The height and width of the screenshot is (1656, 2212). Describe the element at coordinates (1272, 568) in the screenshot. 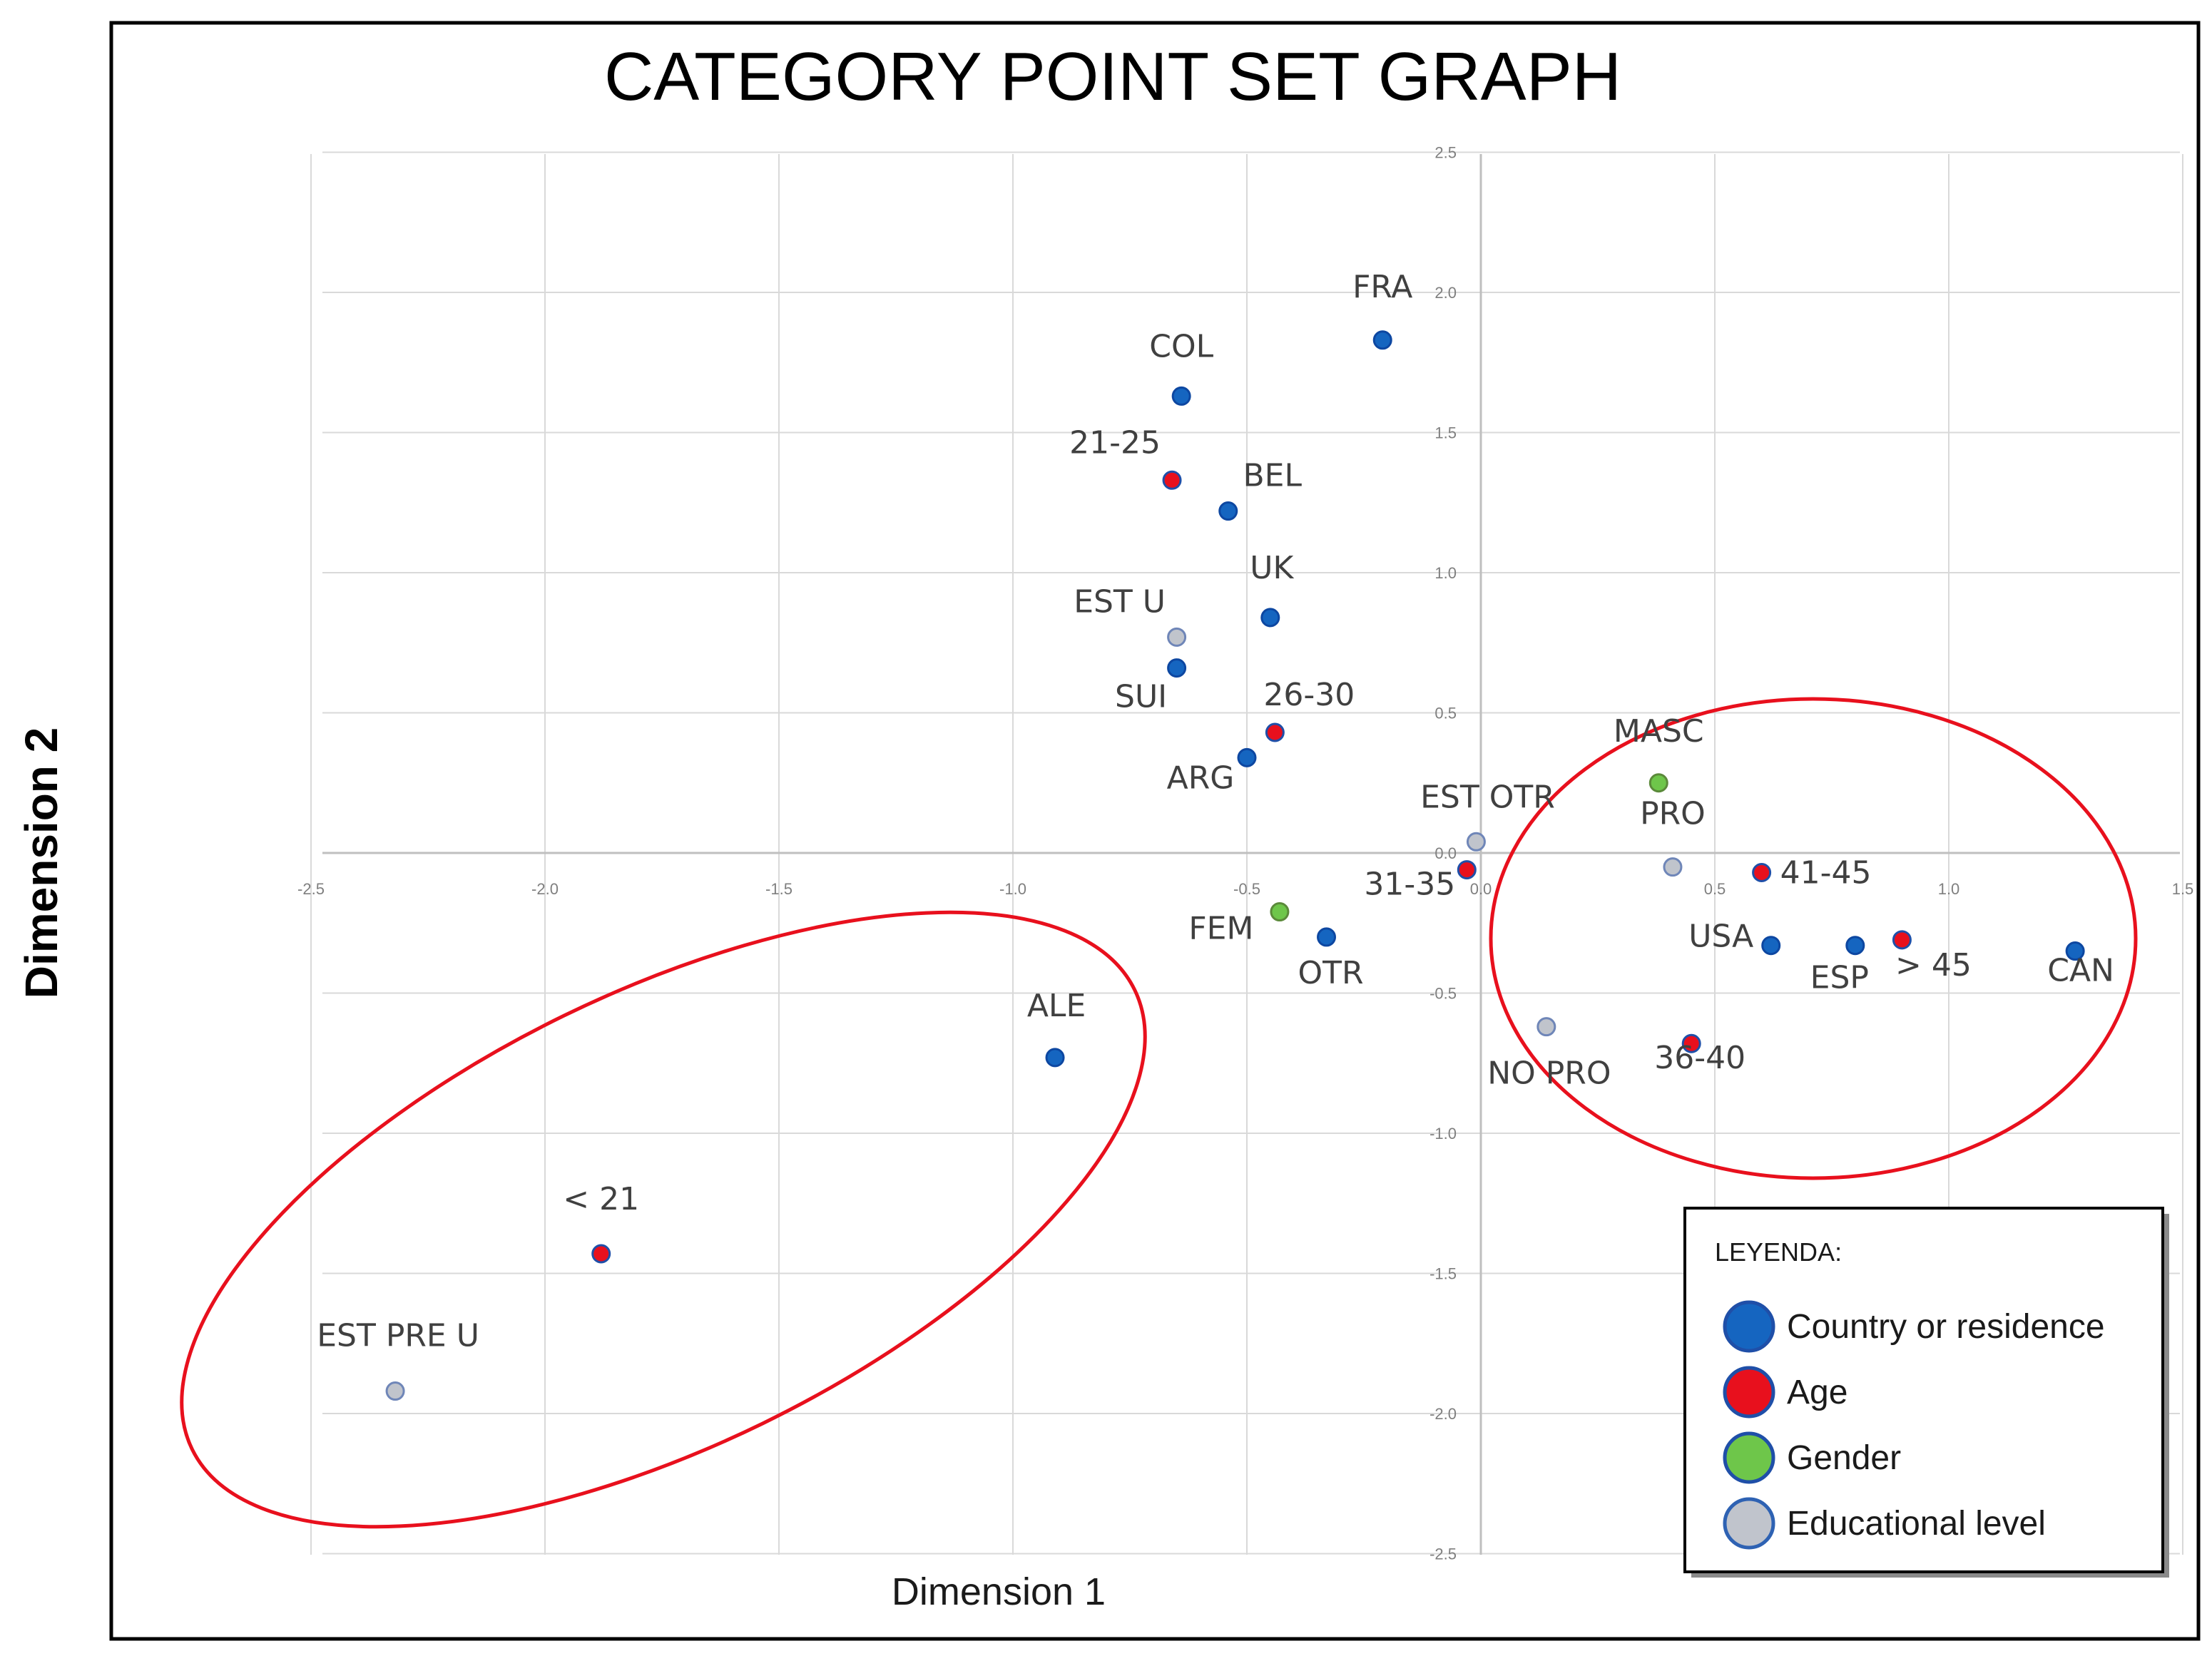

I see `point-label-uk: UK` at that location.